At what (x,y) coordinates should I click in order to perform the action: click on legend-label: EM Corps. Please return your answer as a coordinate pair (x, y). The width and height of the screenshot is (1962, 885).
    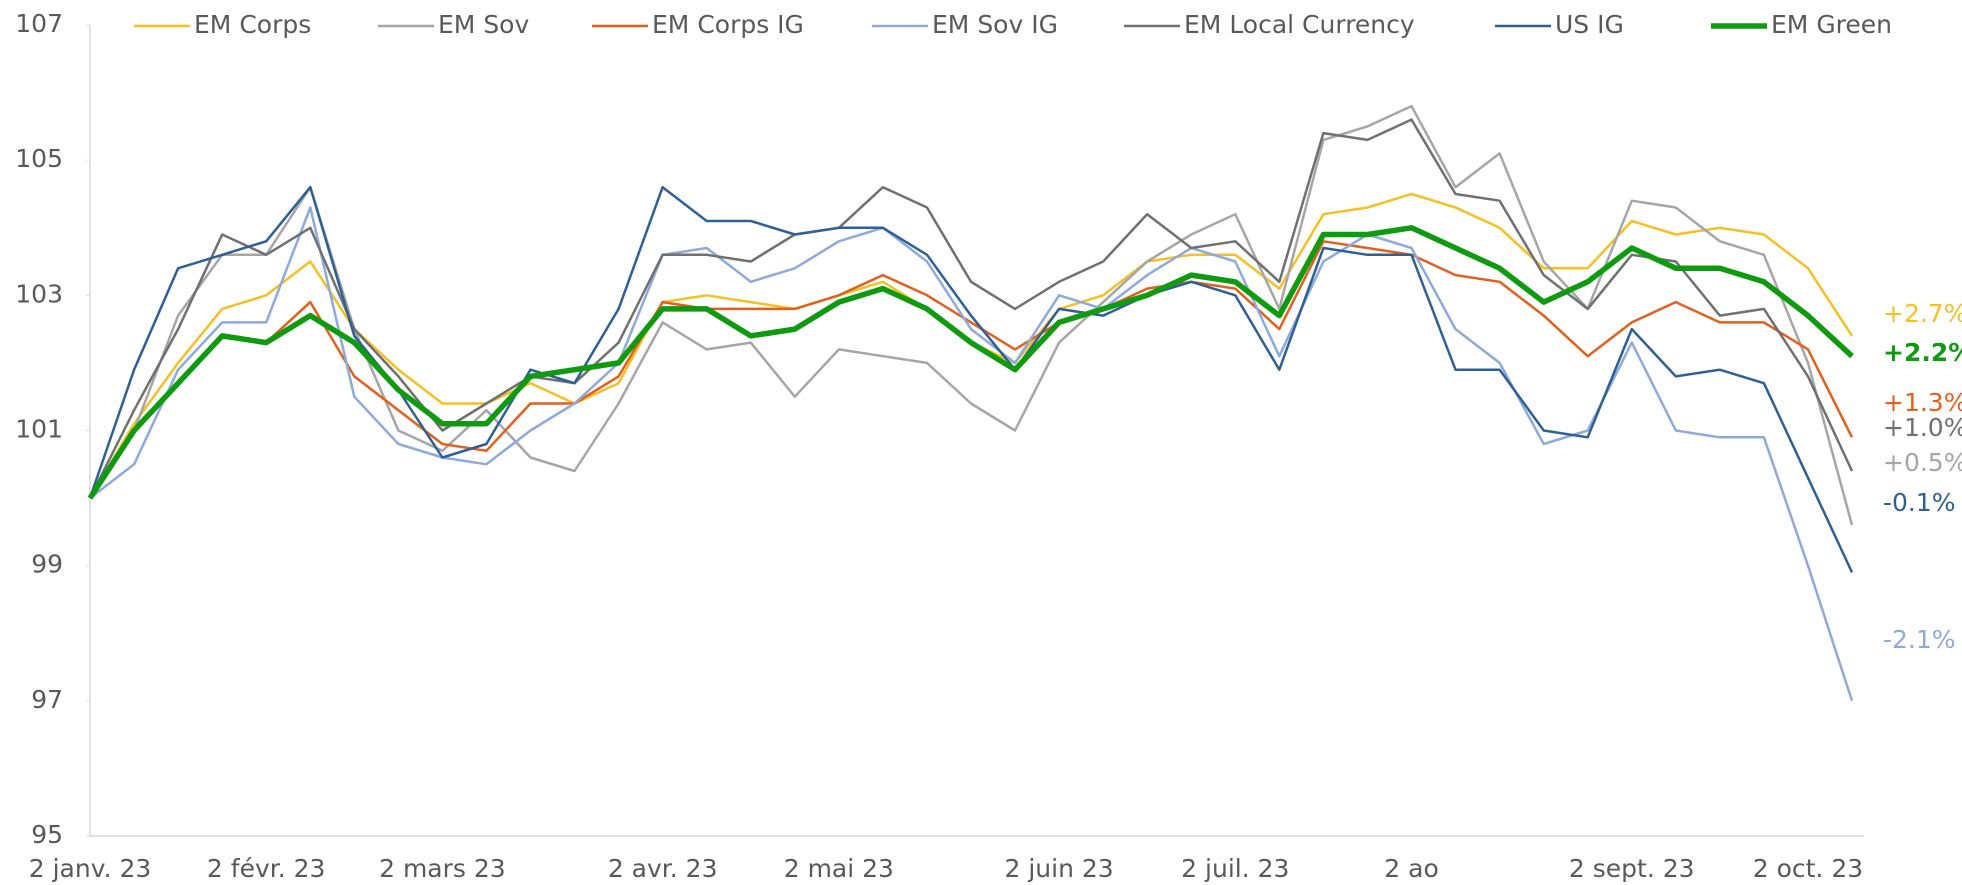
    Looking at the image, I should click on (252, 24).